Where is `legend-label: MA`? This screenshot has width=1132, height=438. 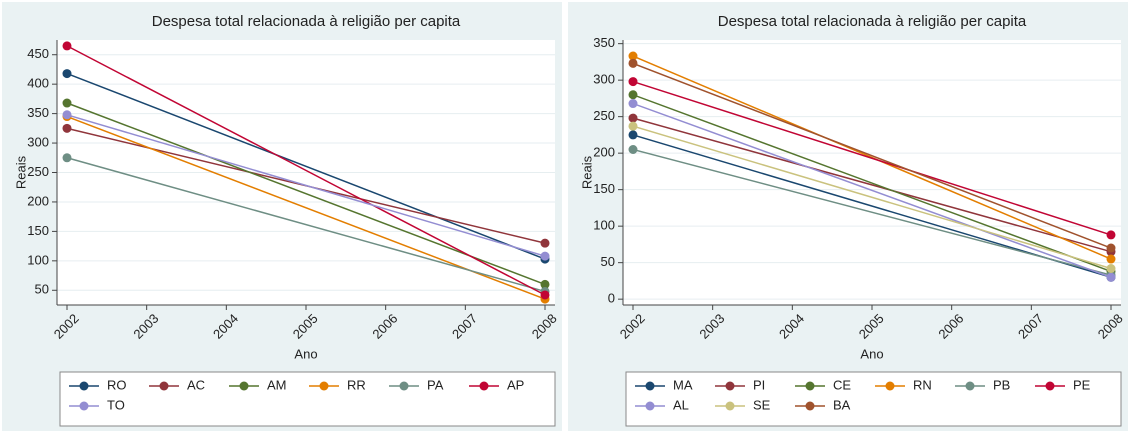
legend-label: MA is located at coordinates (683, 384).